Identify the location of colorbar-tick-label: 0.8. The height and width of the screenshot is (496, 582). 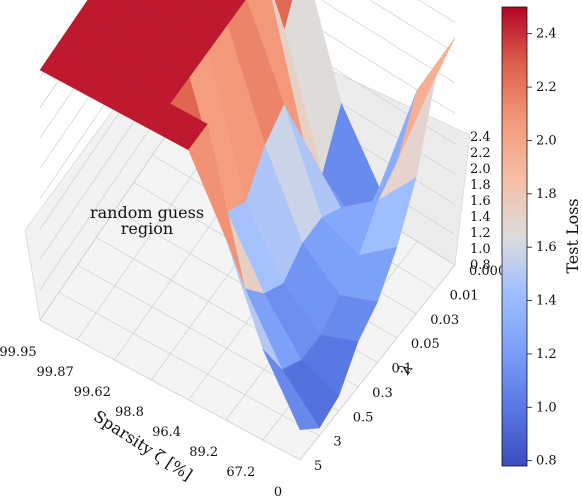
(546, 461).